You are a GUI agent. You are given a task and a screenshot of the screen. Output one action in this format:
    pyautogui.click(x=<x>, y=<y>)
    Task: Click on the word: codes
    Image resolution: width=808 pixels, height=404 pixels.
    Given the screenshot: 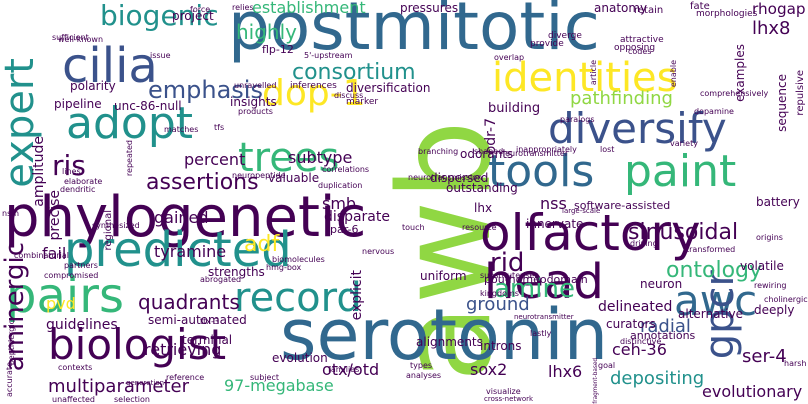 What is the action you would take?
    pyautogui.click(x=640, y=51)
    